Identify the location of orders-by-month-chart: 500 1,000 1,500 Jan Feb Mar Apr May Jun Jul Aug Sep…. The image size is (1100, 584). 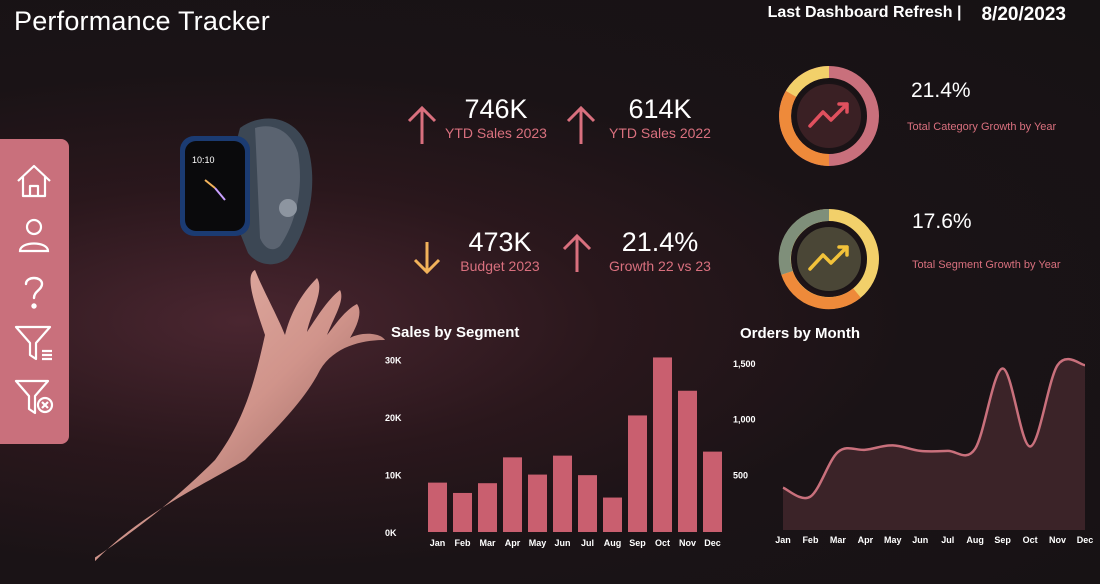
(913, 451).